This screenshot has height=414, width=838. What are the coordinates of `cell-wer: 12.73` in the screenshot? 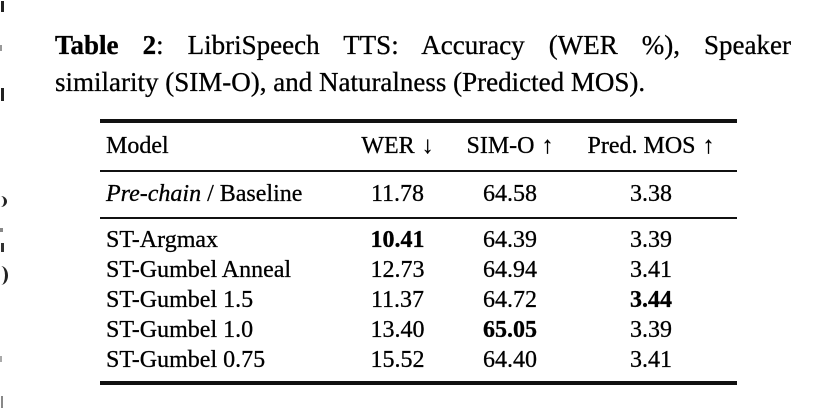 It's located at (397, 269).